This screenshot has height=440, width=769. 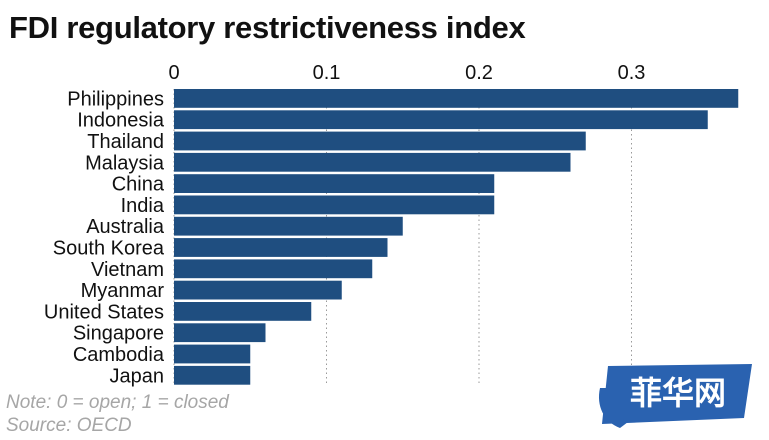 What do you see at coordinates (406, 73) in the screenshot?
I see `x-axis-ticks: 0 0.1 0.2 0.3` at bounding box center [406, 73].